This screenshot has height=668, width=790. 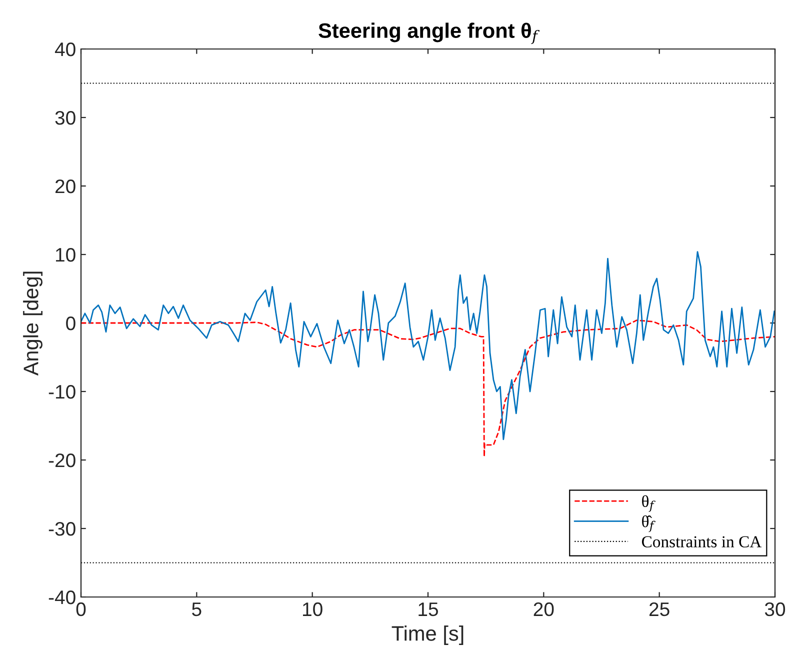 I want to click on legend-label: θ̂$_{f}$, so click(x=649, y=523).